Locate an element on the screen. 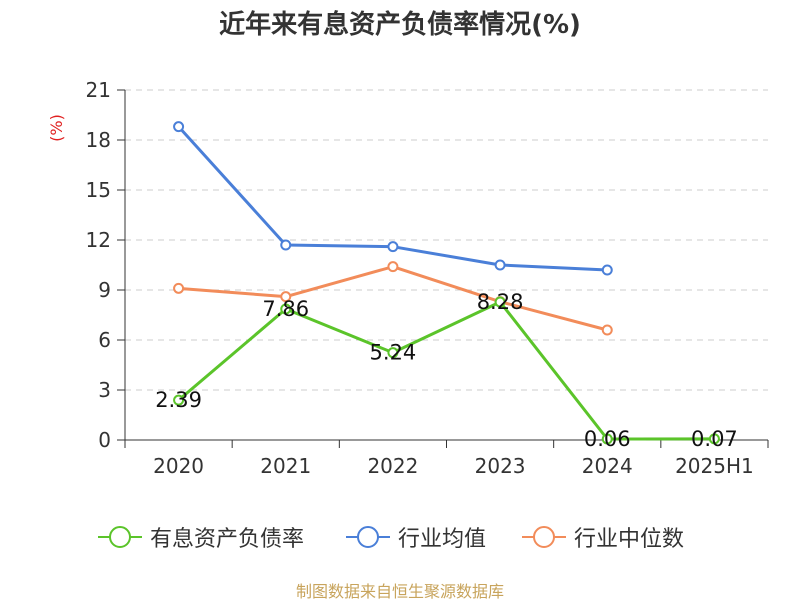 The image size is (800, 602). legend-item-series-1: 行业均值 is located at coordinates (416, 537).